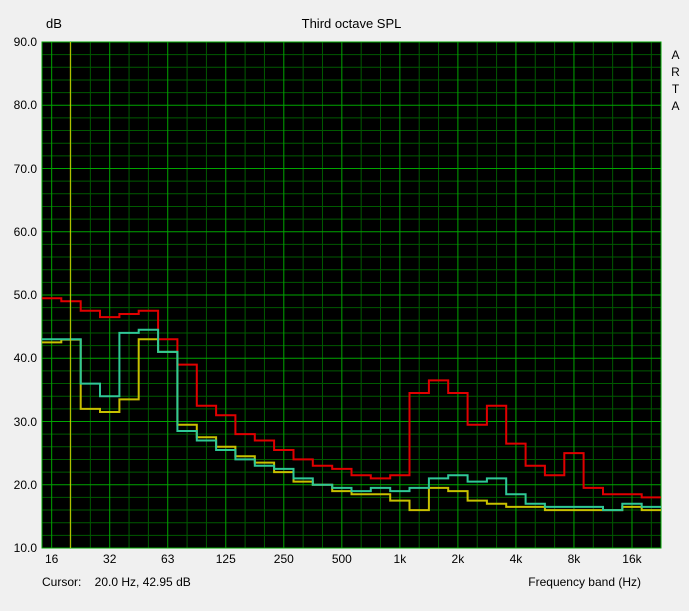  I want to click on y-tick-label: 80.0, so click(25, 105).